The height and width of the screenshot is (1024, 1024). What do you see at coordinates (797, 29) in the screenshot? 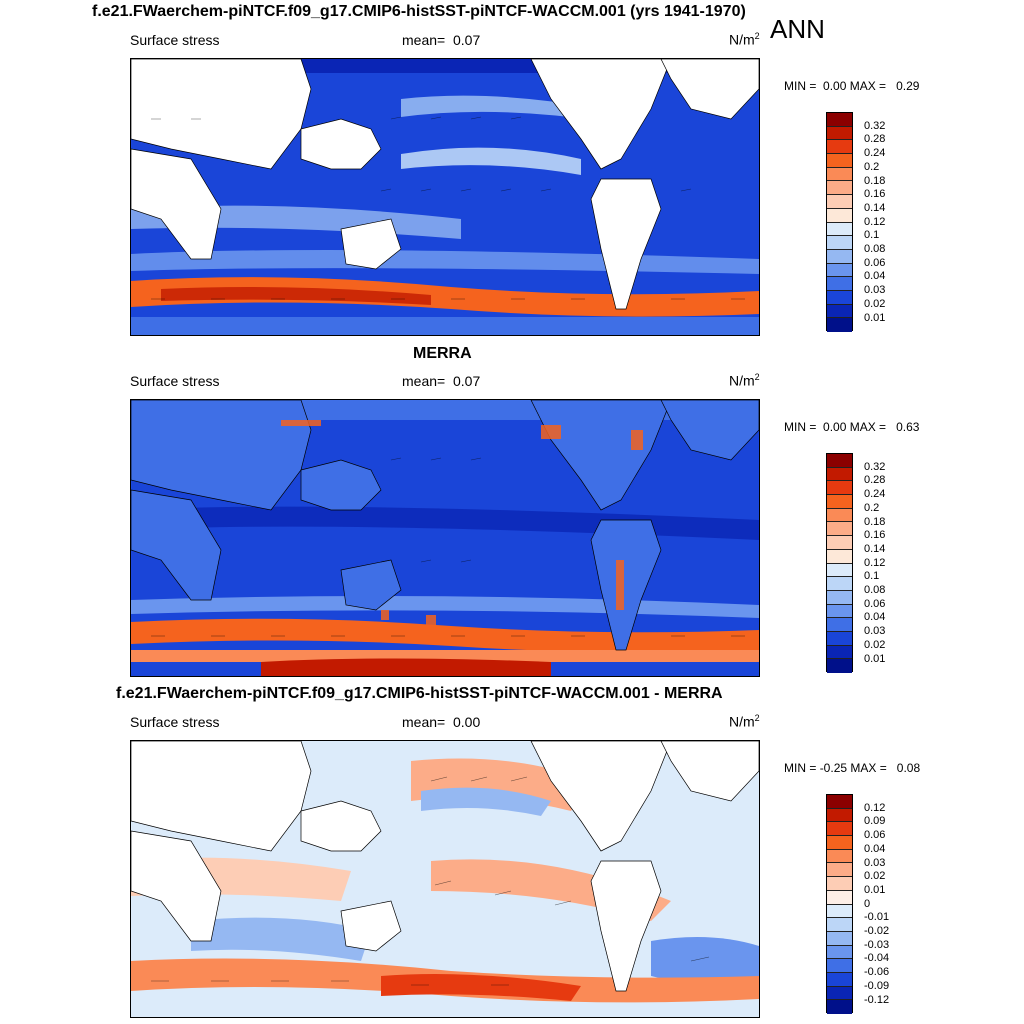
I see `annual-tag: ANN` at bounding box center [797, 29].